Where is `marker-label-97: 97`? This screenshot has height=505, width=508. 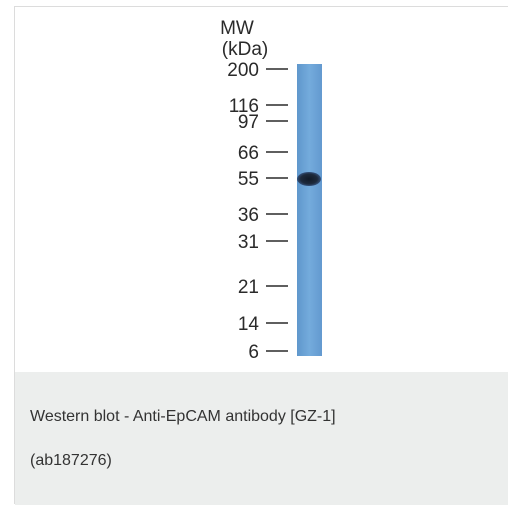
marker-label-97: 97 is located at coordinates (248, 122).